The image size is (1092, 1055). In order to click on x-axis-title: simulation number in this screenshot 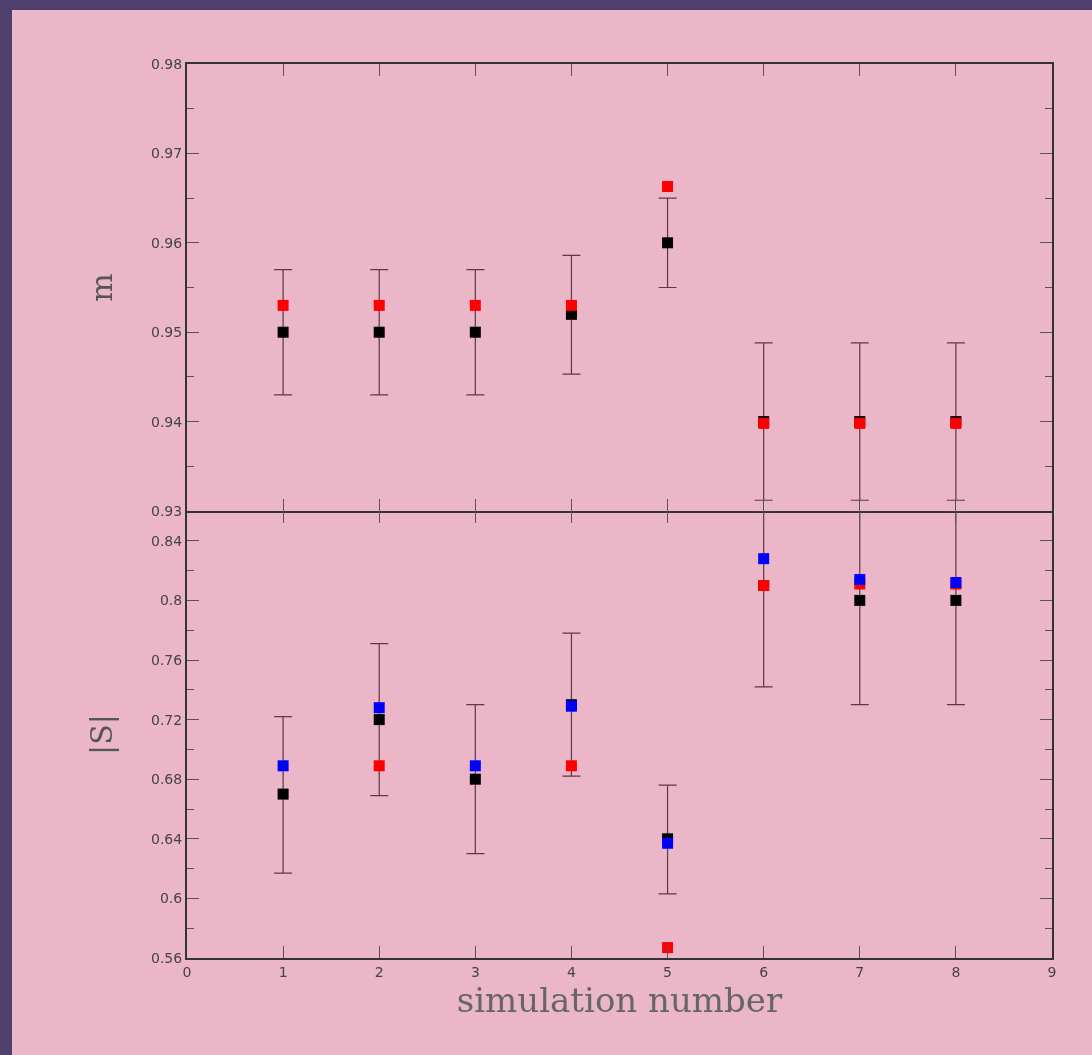, I will do `click(619, 999)`.